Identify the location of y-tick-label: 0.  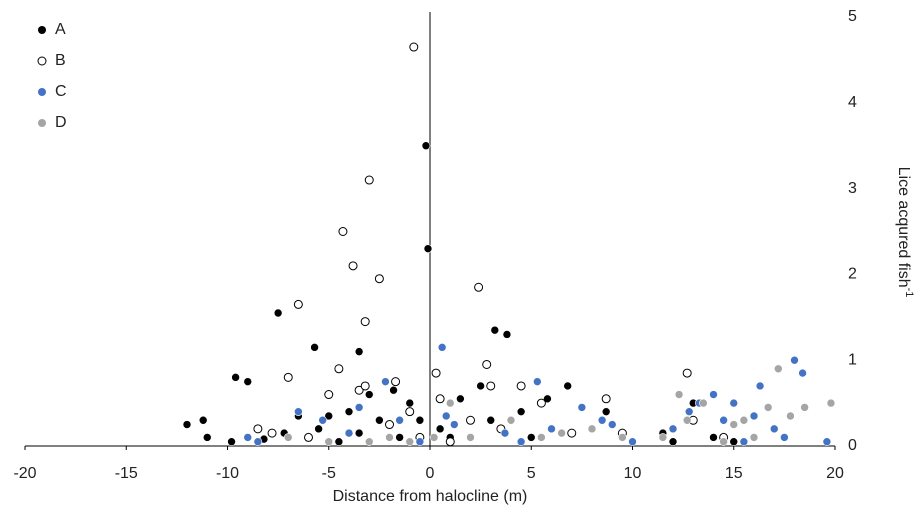
(852, 445).